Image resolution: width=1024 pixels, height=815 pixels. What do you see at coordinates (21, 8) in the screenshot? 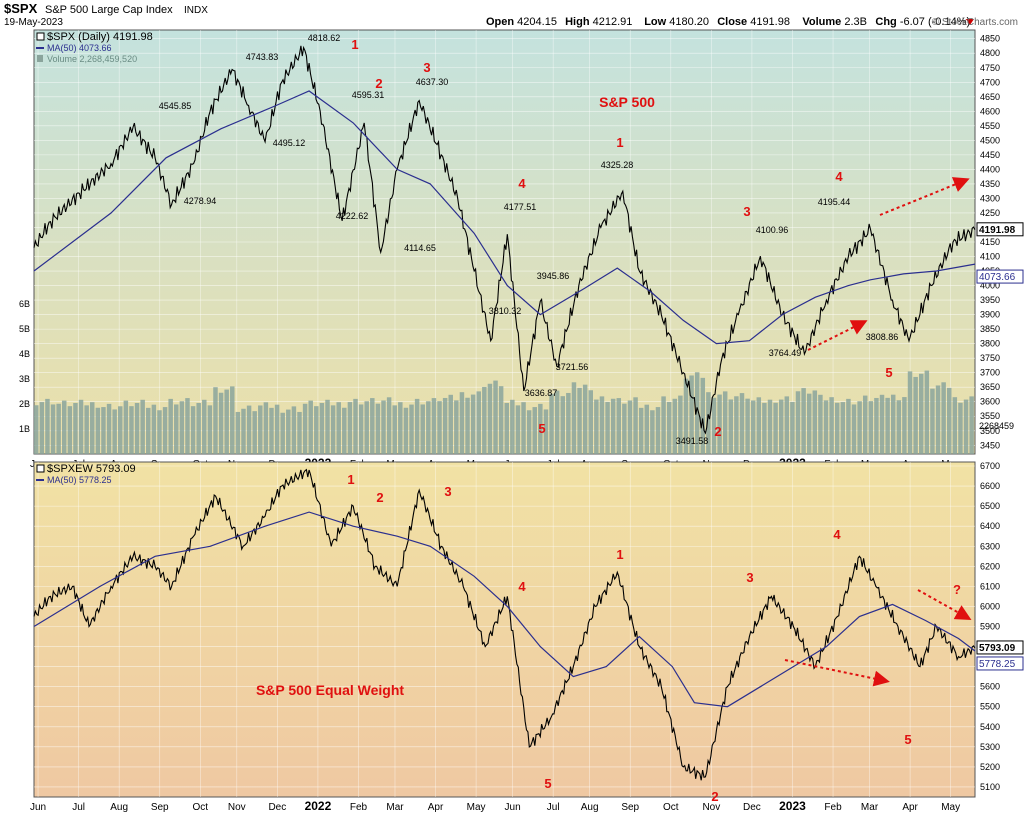
I see `chart-symbol: $SPX` at bounding box center [21, 8].